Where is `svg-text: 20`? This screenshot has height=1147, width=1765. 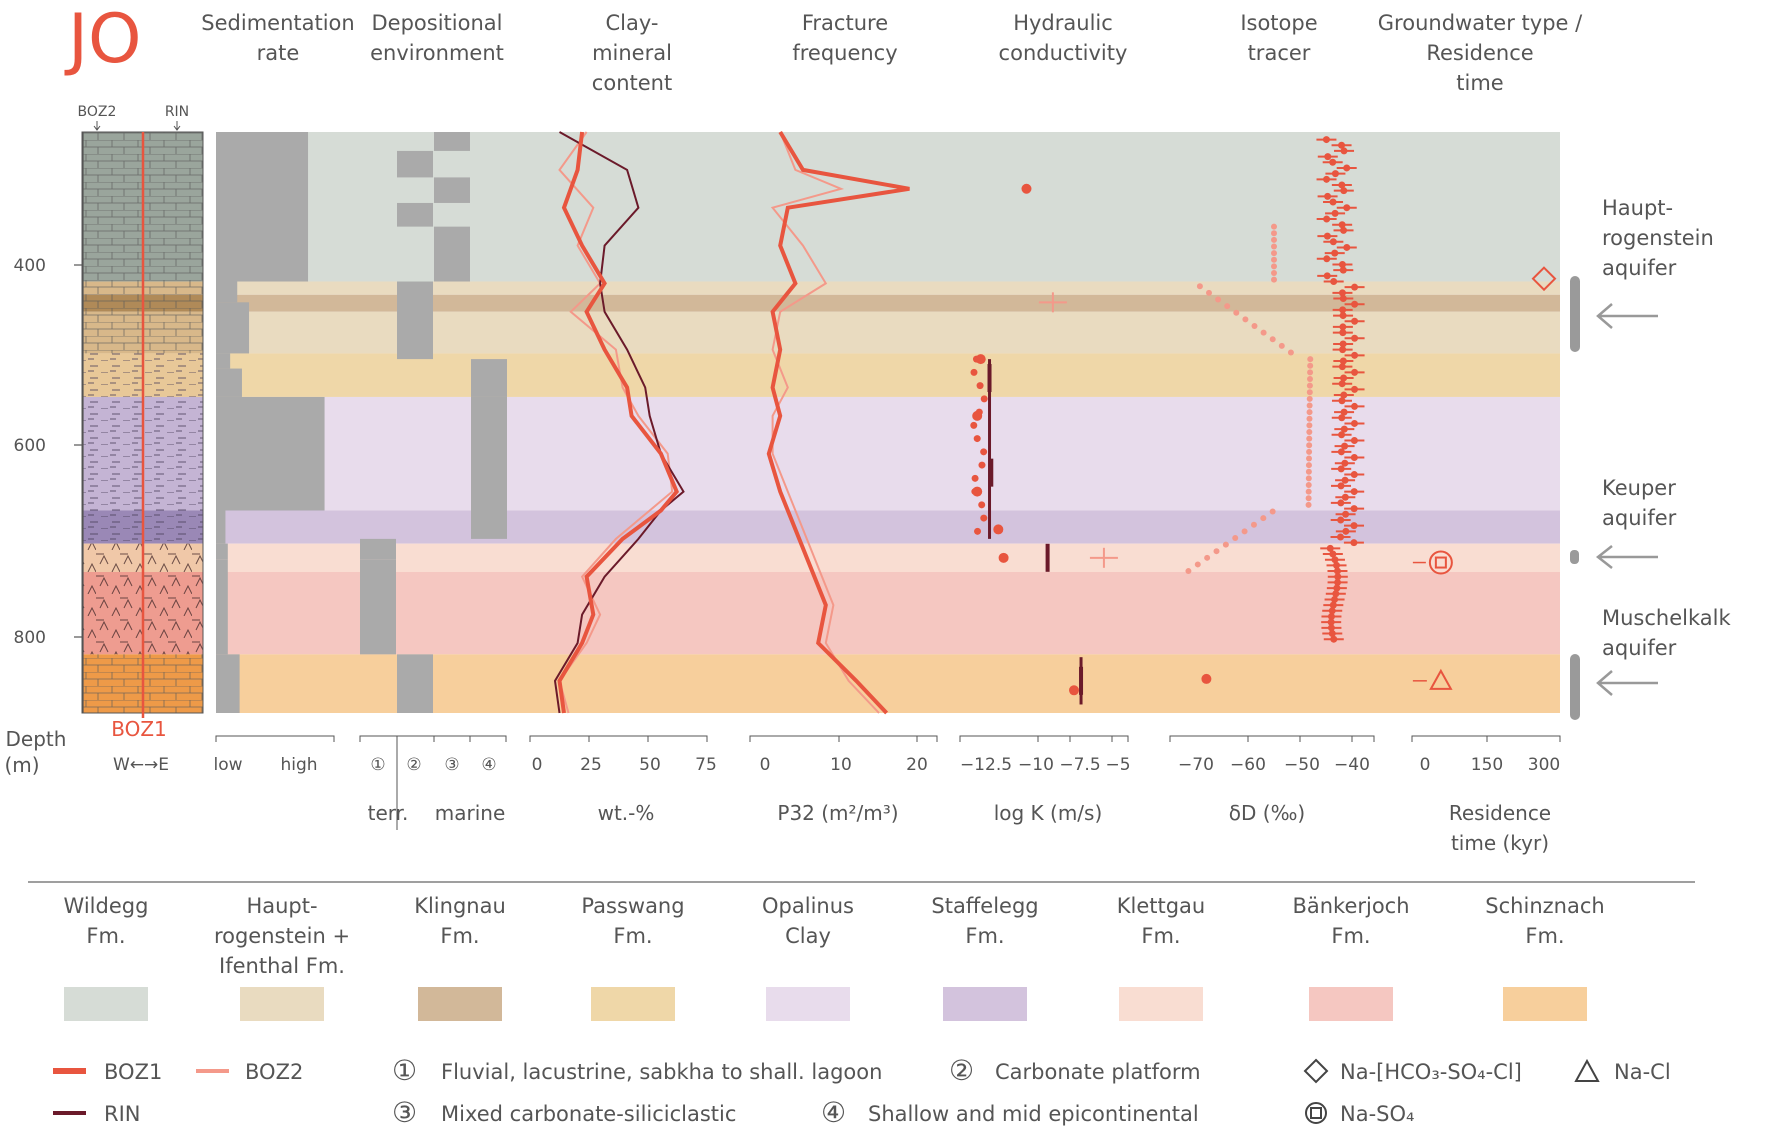
svg-text: 20 is located at coordinates (917, 765).